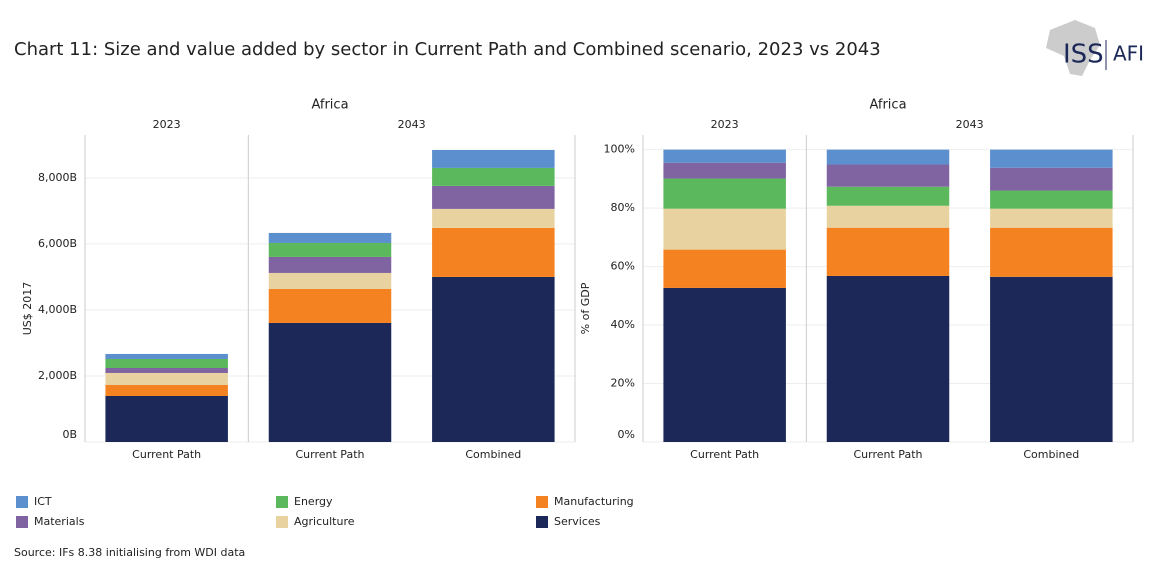  Describe the element at coordinates (27, 309) in the screenshot. I see `y-axis-title: US$ 2017` at that location.